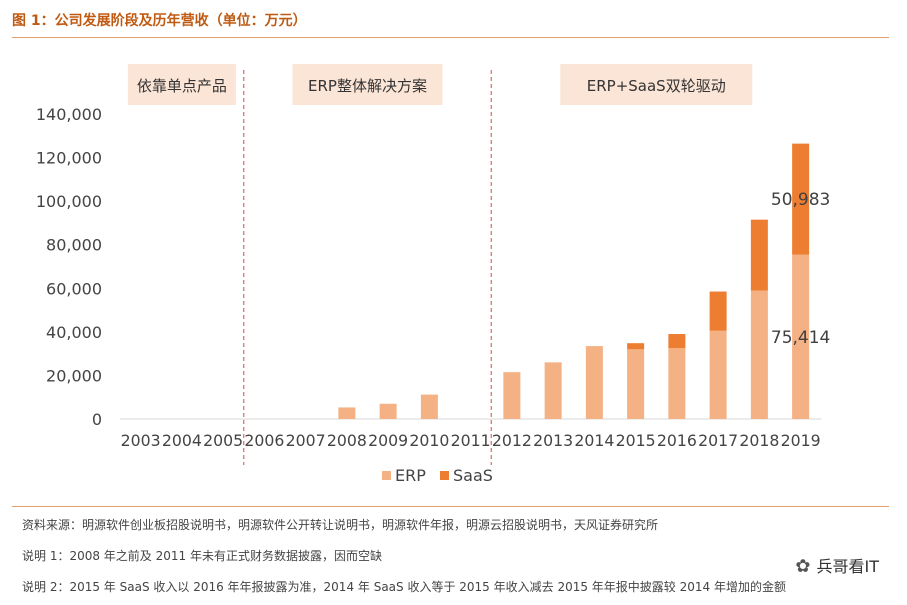  I want to click on bar-erp-2008, so click(347, 413).